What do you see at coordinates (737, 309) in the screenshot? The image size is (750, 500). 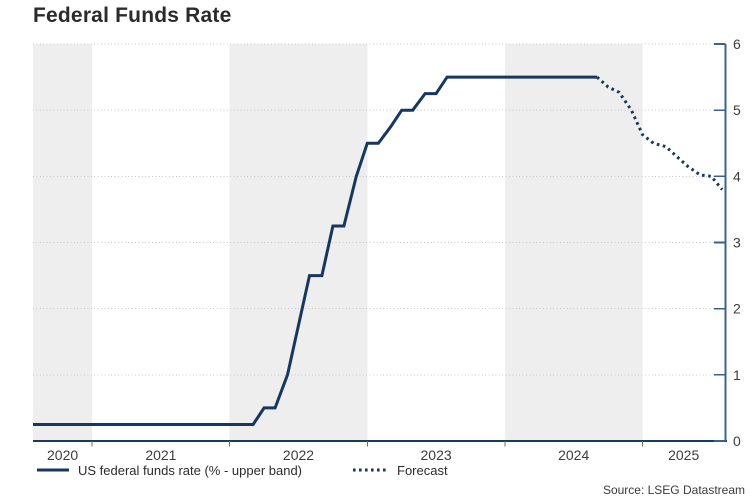 I see `y-tick-label: 2` at bounding box center [737, 309].